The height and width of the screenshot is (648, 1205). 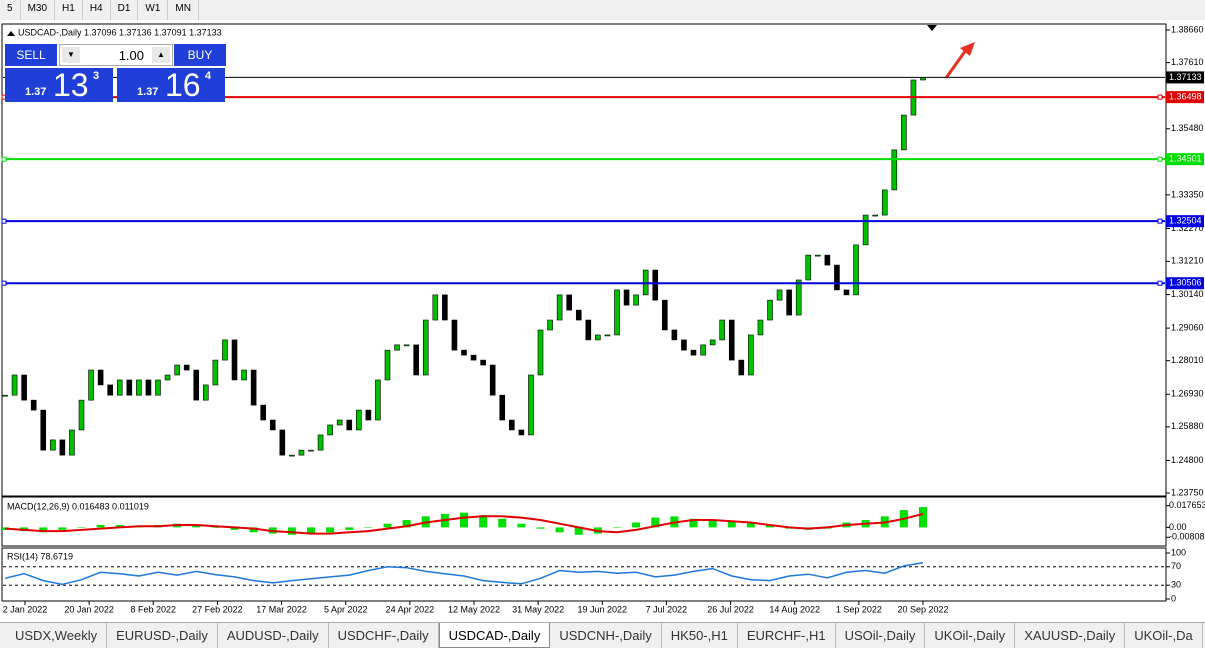 I want to click on chart-tab: UKOil-,Da, so click(x=1164, y=635).